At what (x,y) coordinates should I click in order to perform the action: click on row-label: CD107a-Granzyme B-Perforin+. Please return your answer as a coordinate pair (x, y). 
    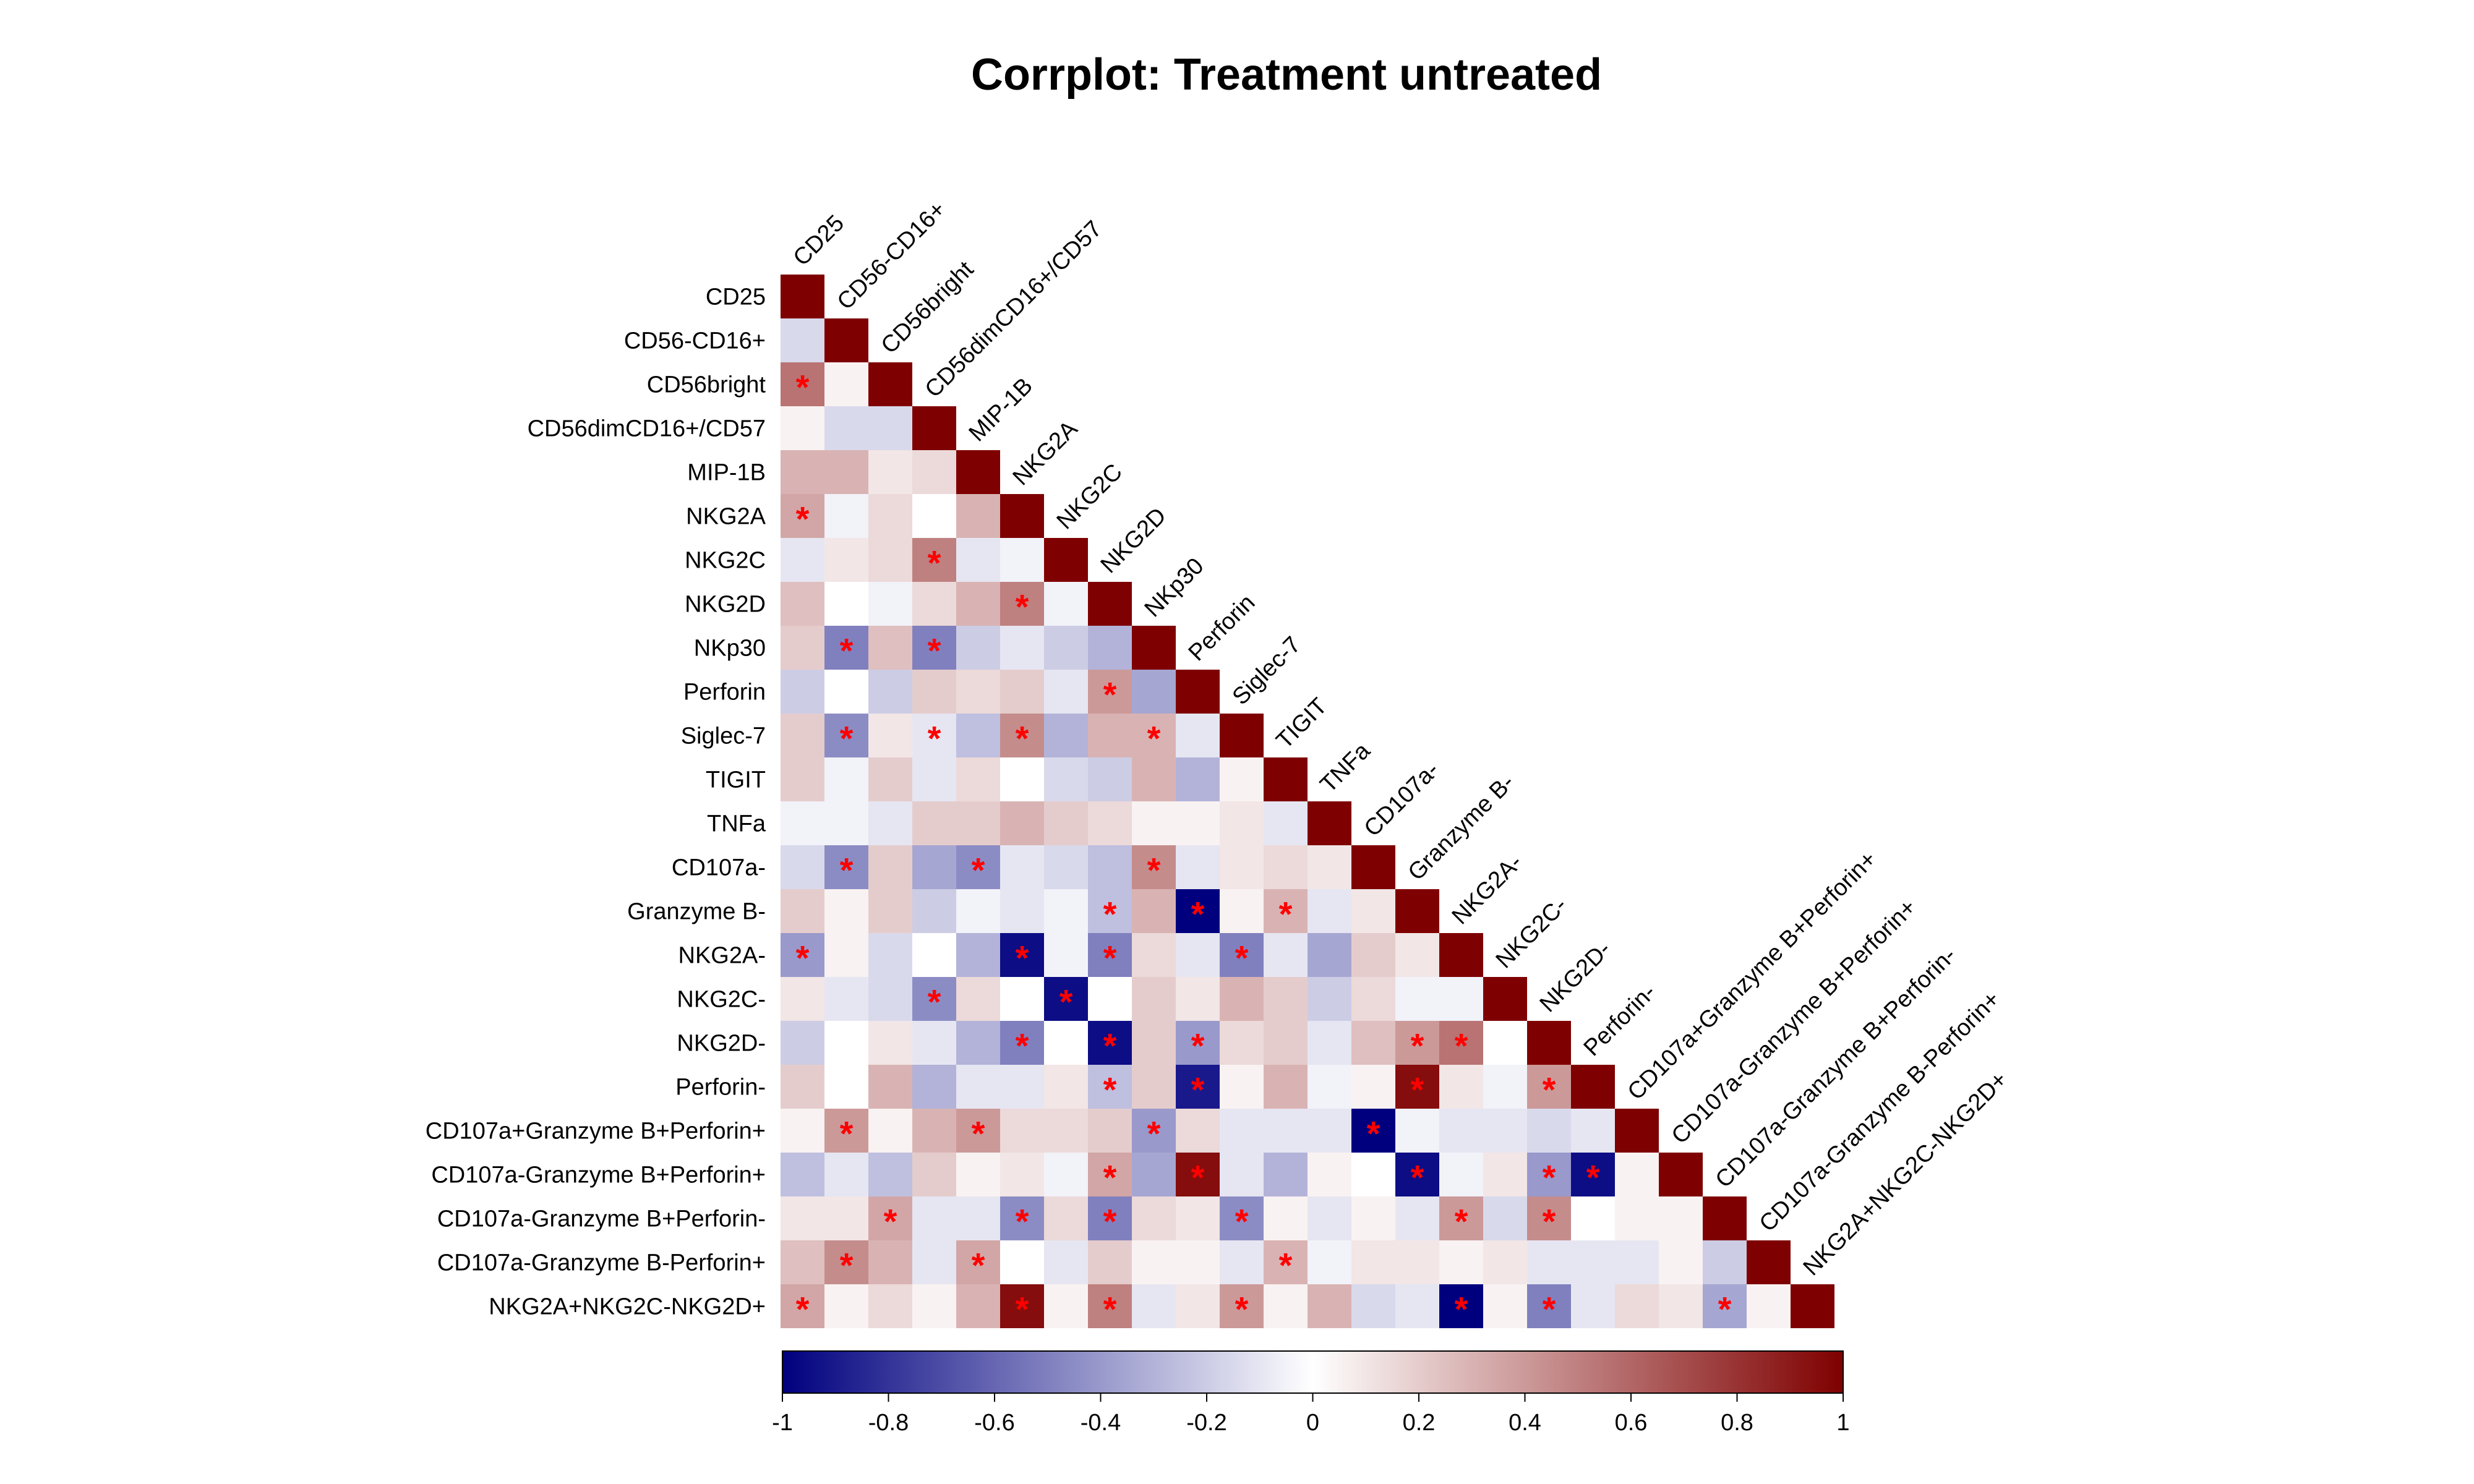
    Looking at the image, I should click on (601, 1263).